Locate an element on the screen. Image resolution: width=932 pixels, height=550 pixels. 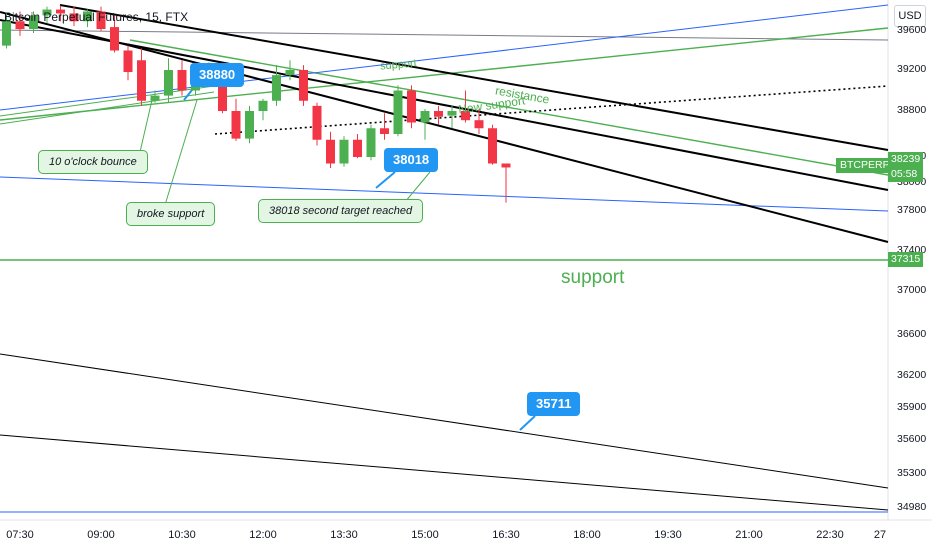
time-axis-tick: 21:00 is located at coordinates (749, 535).